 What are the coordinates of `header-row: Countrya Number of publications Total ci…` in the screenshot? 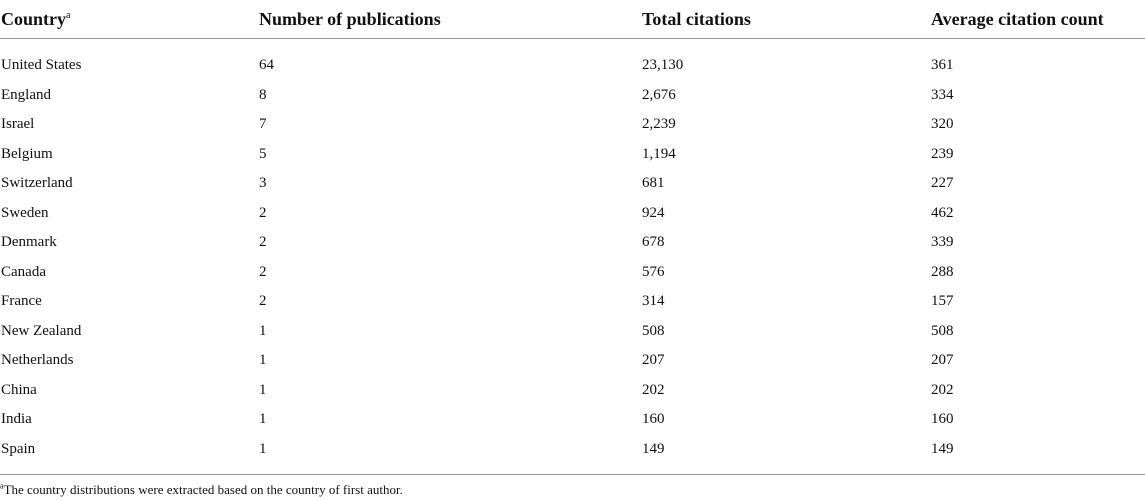 It's located at (572, 19).